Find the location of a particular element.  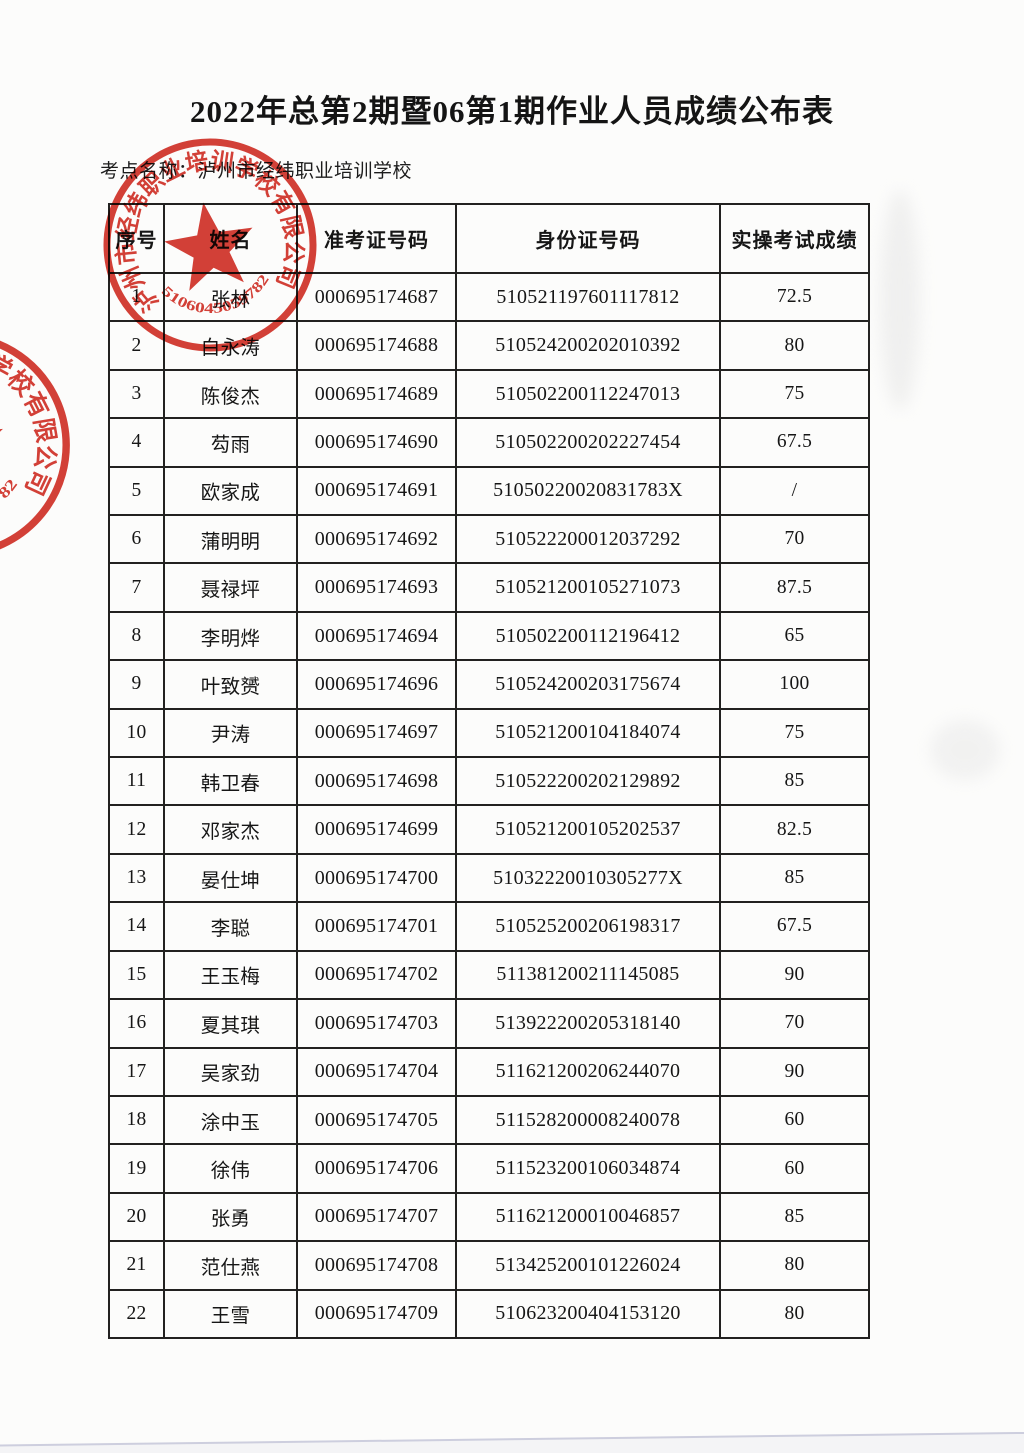

cell-ticket-number: 000695174701 is located at coordinates (376, 926).